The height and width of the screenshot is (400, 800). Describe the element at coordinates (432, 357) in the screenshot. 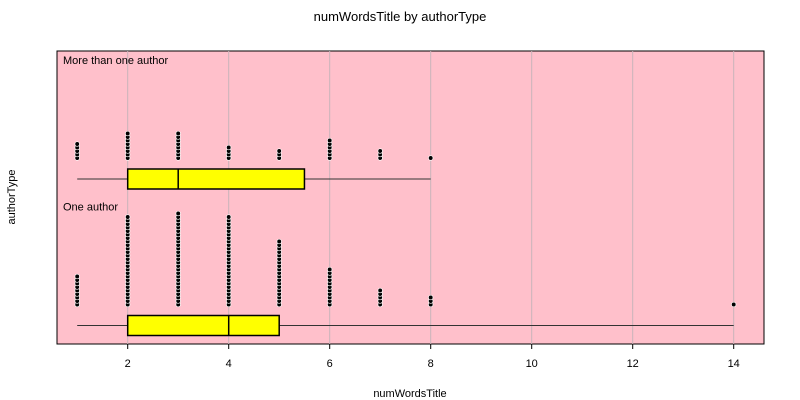

I see `x-axis: 2 4 6 8 10 12 14` at that location.